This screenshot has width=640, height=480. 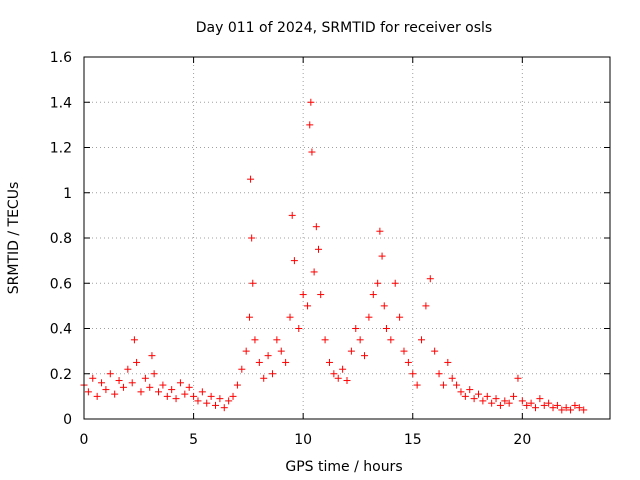 What do you see at coordinates (522, 440) in the screenshot?
I see `x-tick-label: 20` at bounding box center [522, 440].